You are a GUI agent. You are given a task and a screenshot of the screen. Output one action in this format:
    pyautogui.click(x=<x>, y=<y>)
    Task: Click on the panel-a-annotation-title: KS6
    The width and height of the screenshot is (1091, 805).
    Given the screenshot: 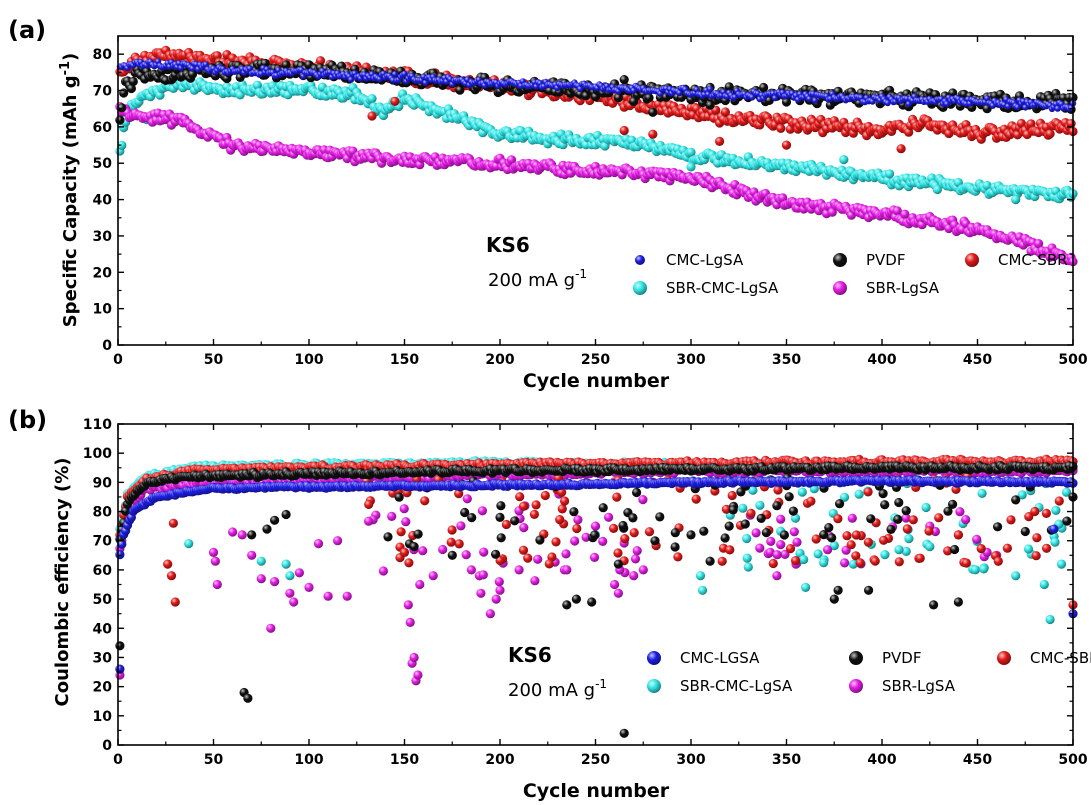 What is the action you would take?
    pyautogui.click(x=508, y=245)
    